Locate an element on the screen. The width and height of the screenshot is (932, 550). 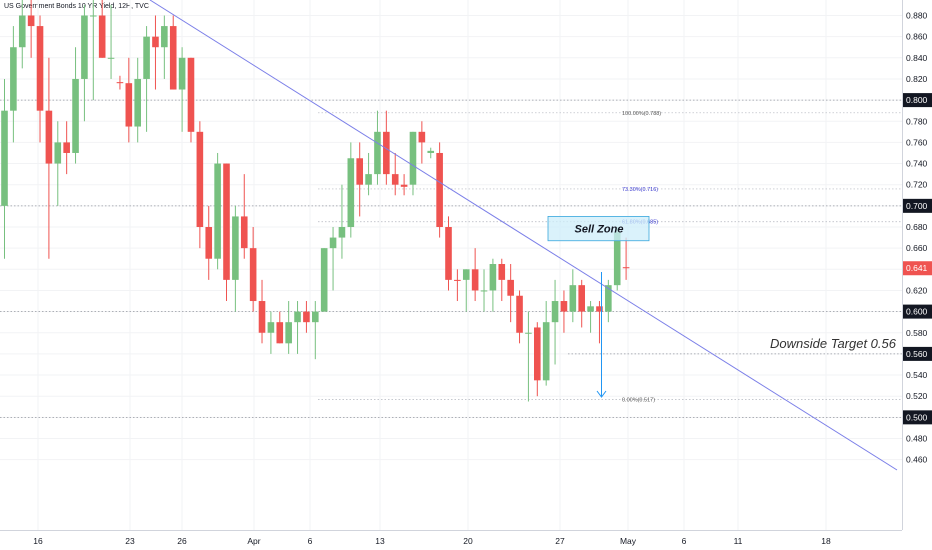
y-tick-label: 0.760 is located at coordinates (917, 142).